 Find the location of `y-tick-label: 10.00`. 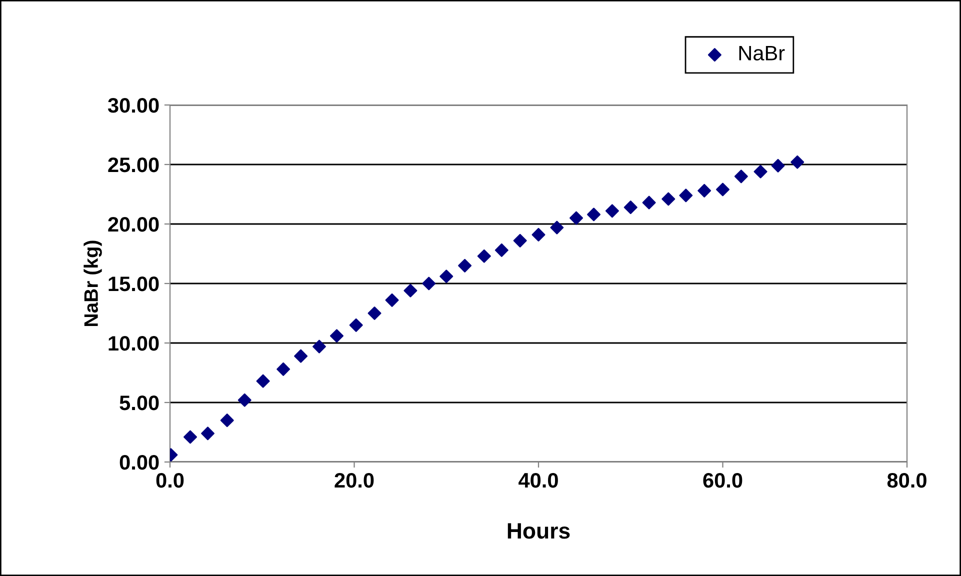

y-tick-label: 10.00 is located at coordinates (133, 343).